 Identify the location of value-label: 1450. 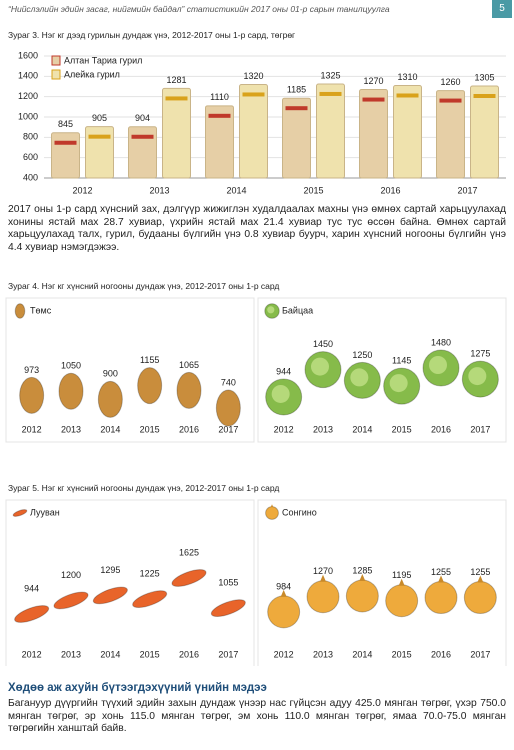
(323, 344).